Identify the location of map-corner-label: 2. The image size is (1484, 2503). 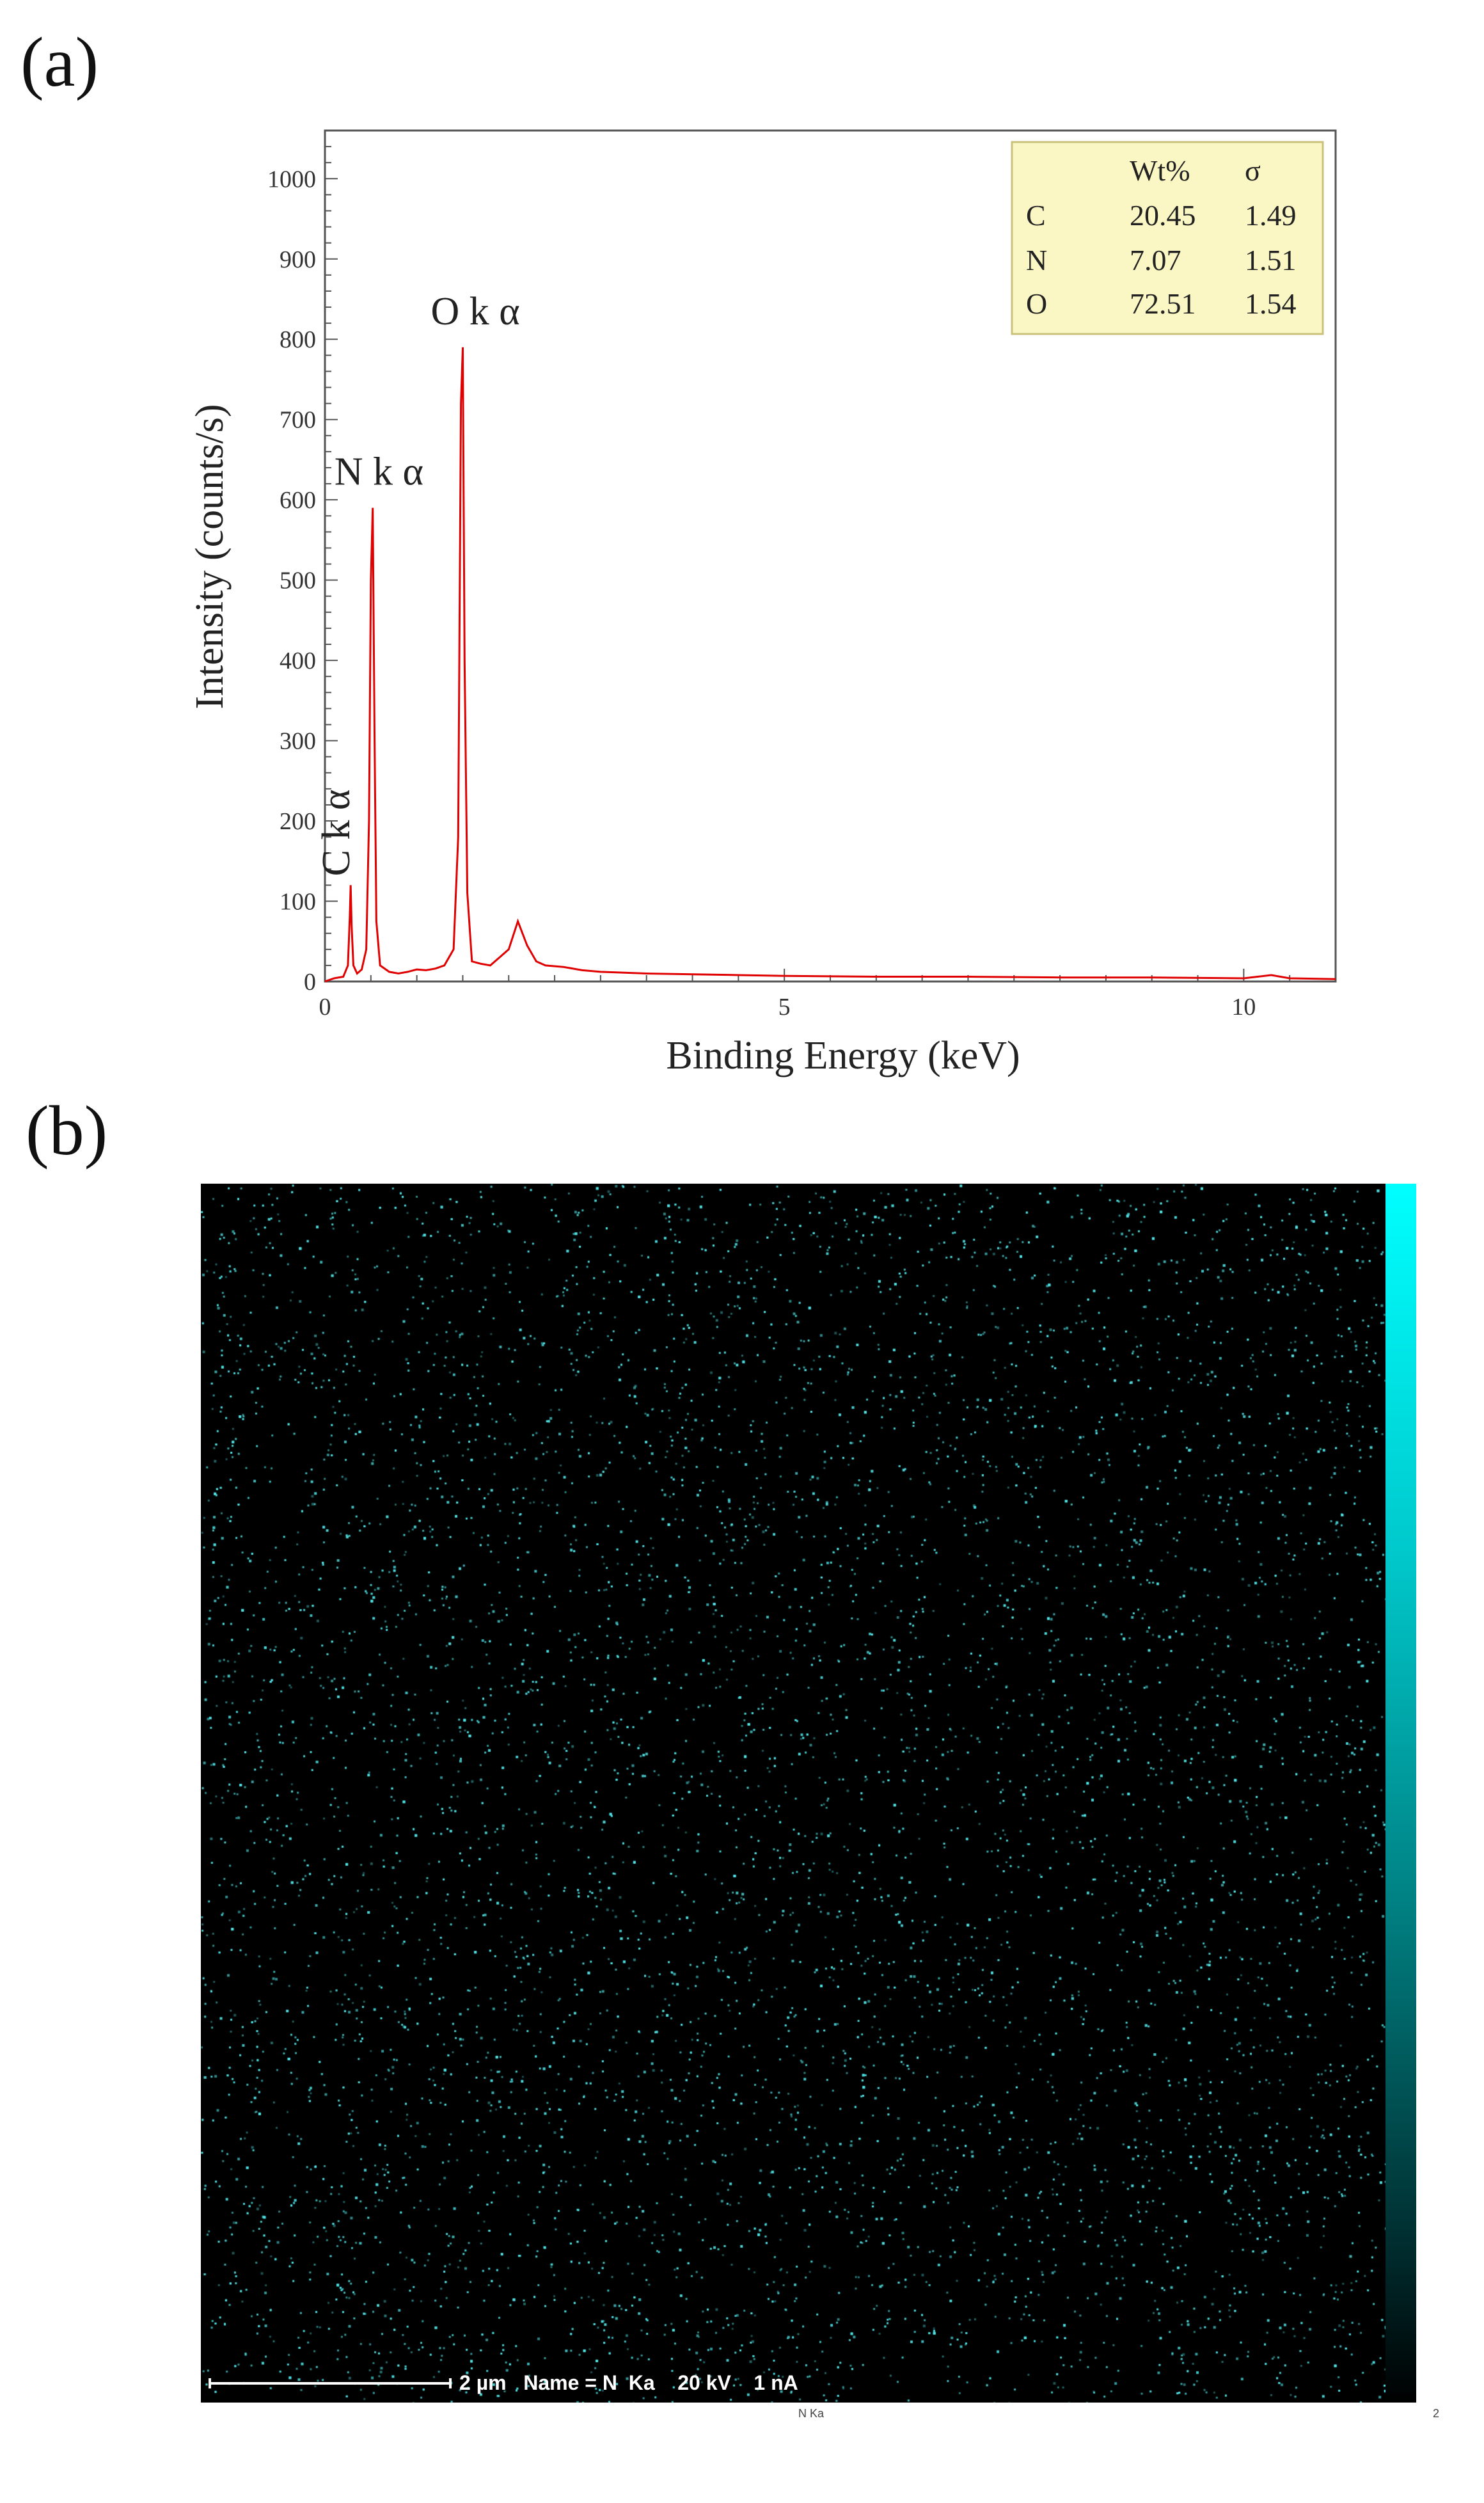
(1436, 2413).